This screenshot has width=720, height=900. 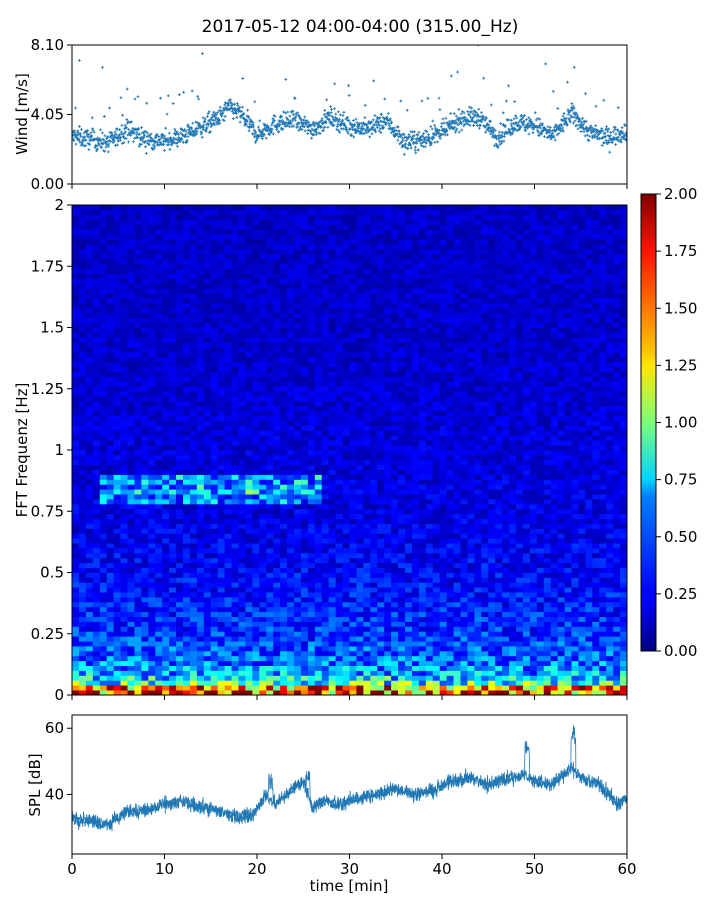 What do you see at coordinates (478, 46) in the screenshot?
I see `wind-peak-point` at bounding box center [478, 46].